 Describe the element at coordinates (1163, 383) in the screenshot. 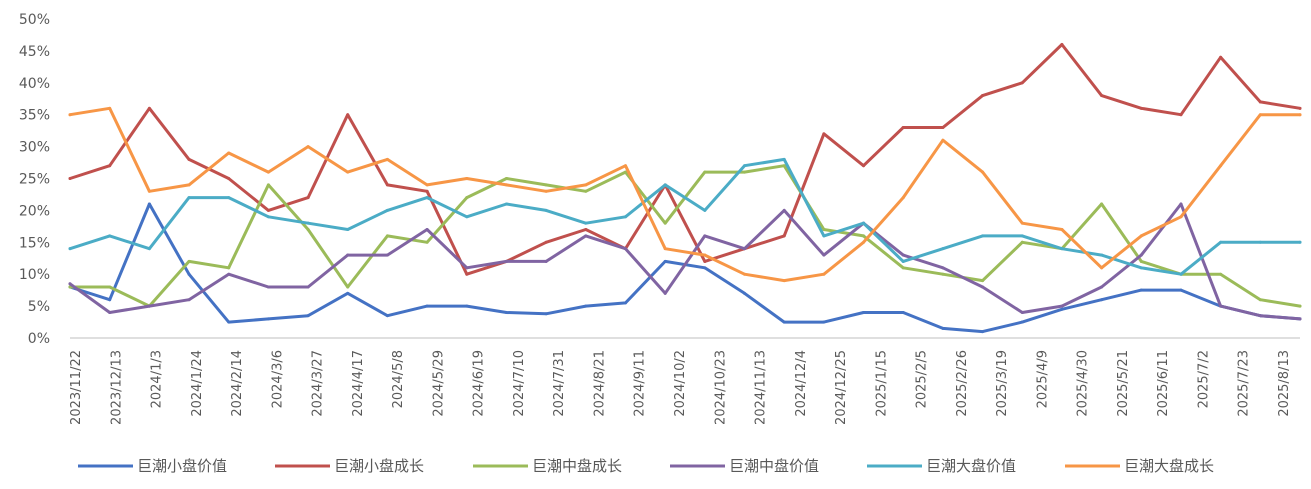

I see `x-tick-label: 2025/6/11` at that location.